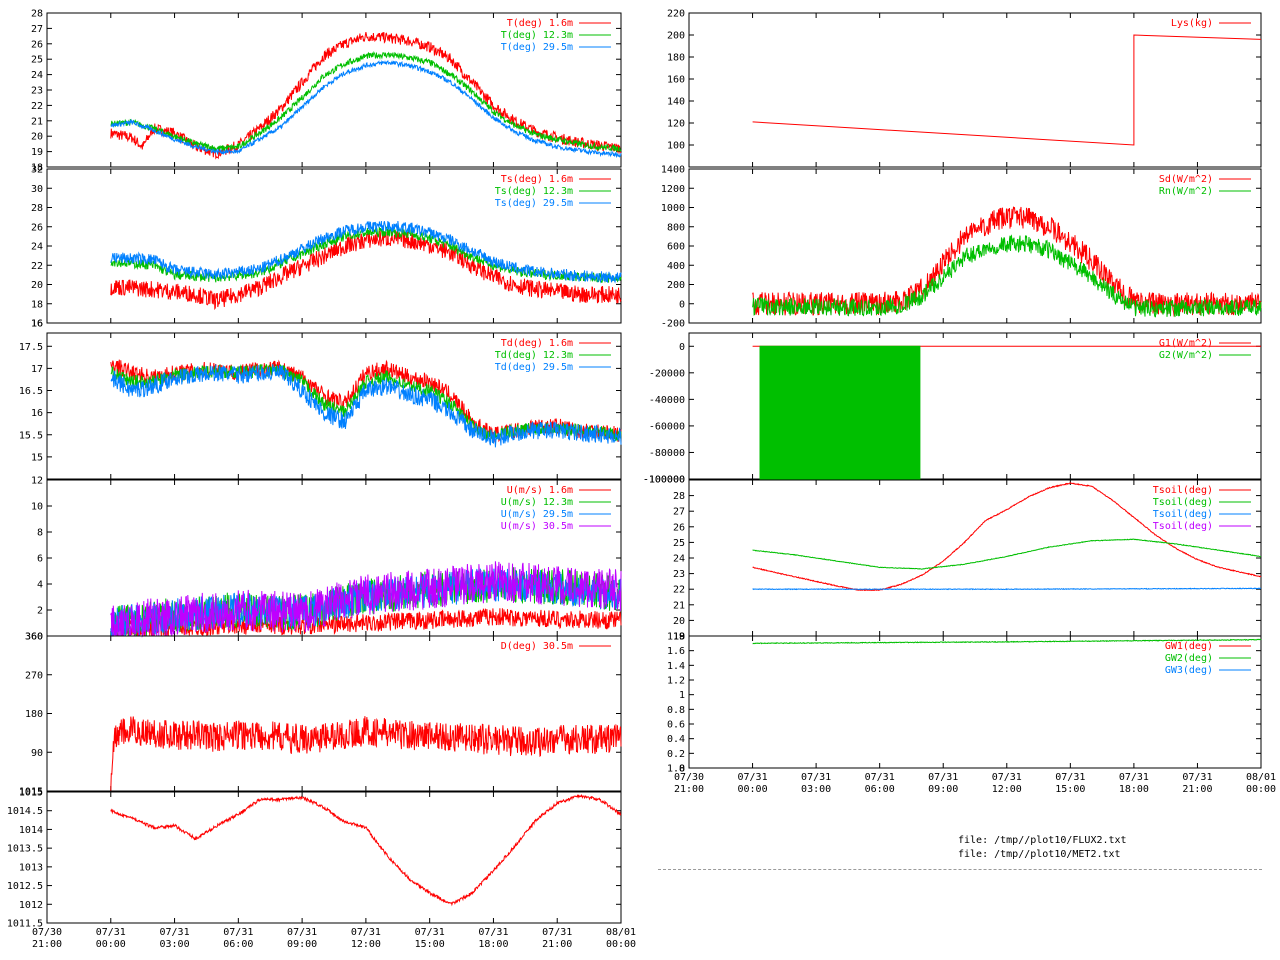  What do you see at coordinates (37, 189) in the screenshot?
I see `y-tick-label: 30` at bounding box center [37, 189].